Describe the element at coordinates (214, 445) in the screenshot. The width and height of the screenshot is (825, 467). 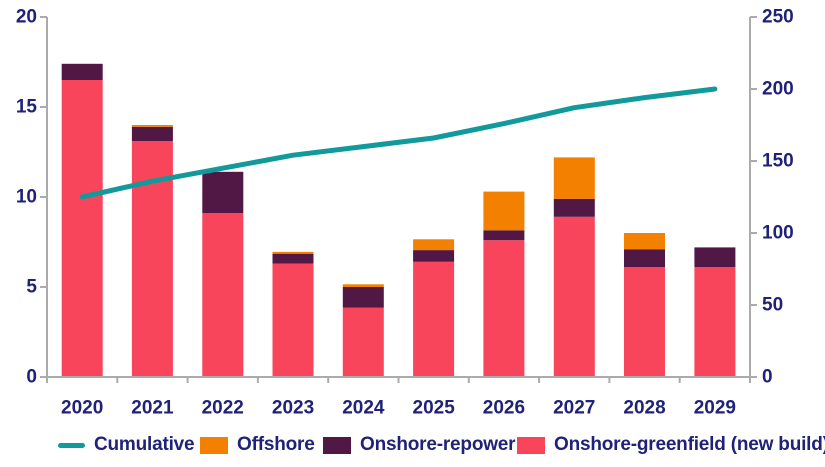
I see `offshore-swatch` at that location.